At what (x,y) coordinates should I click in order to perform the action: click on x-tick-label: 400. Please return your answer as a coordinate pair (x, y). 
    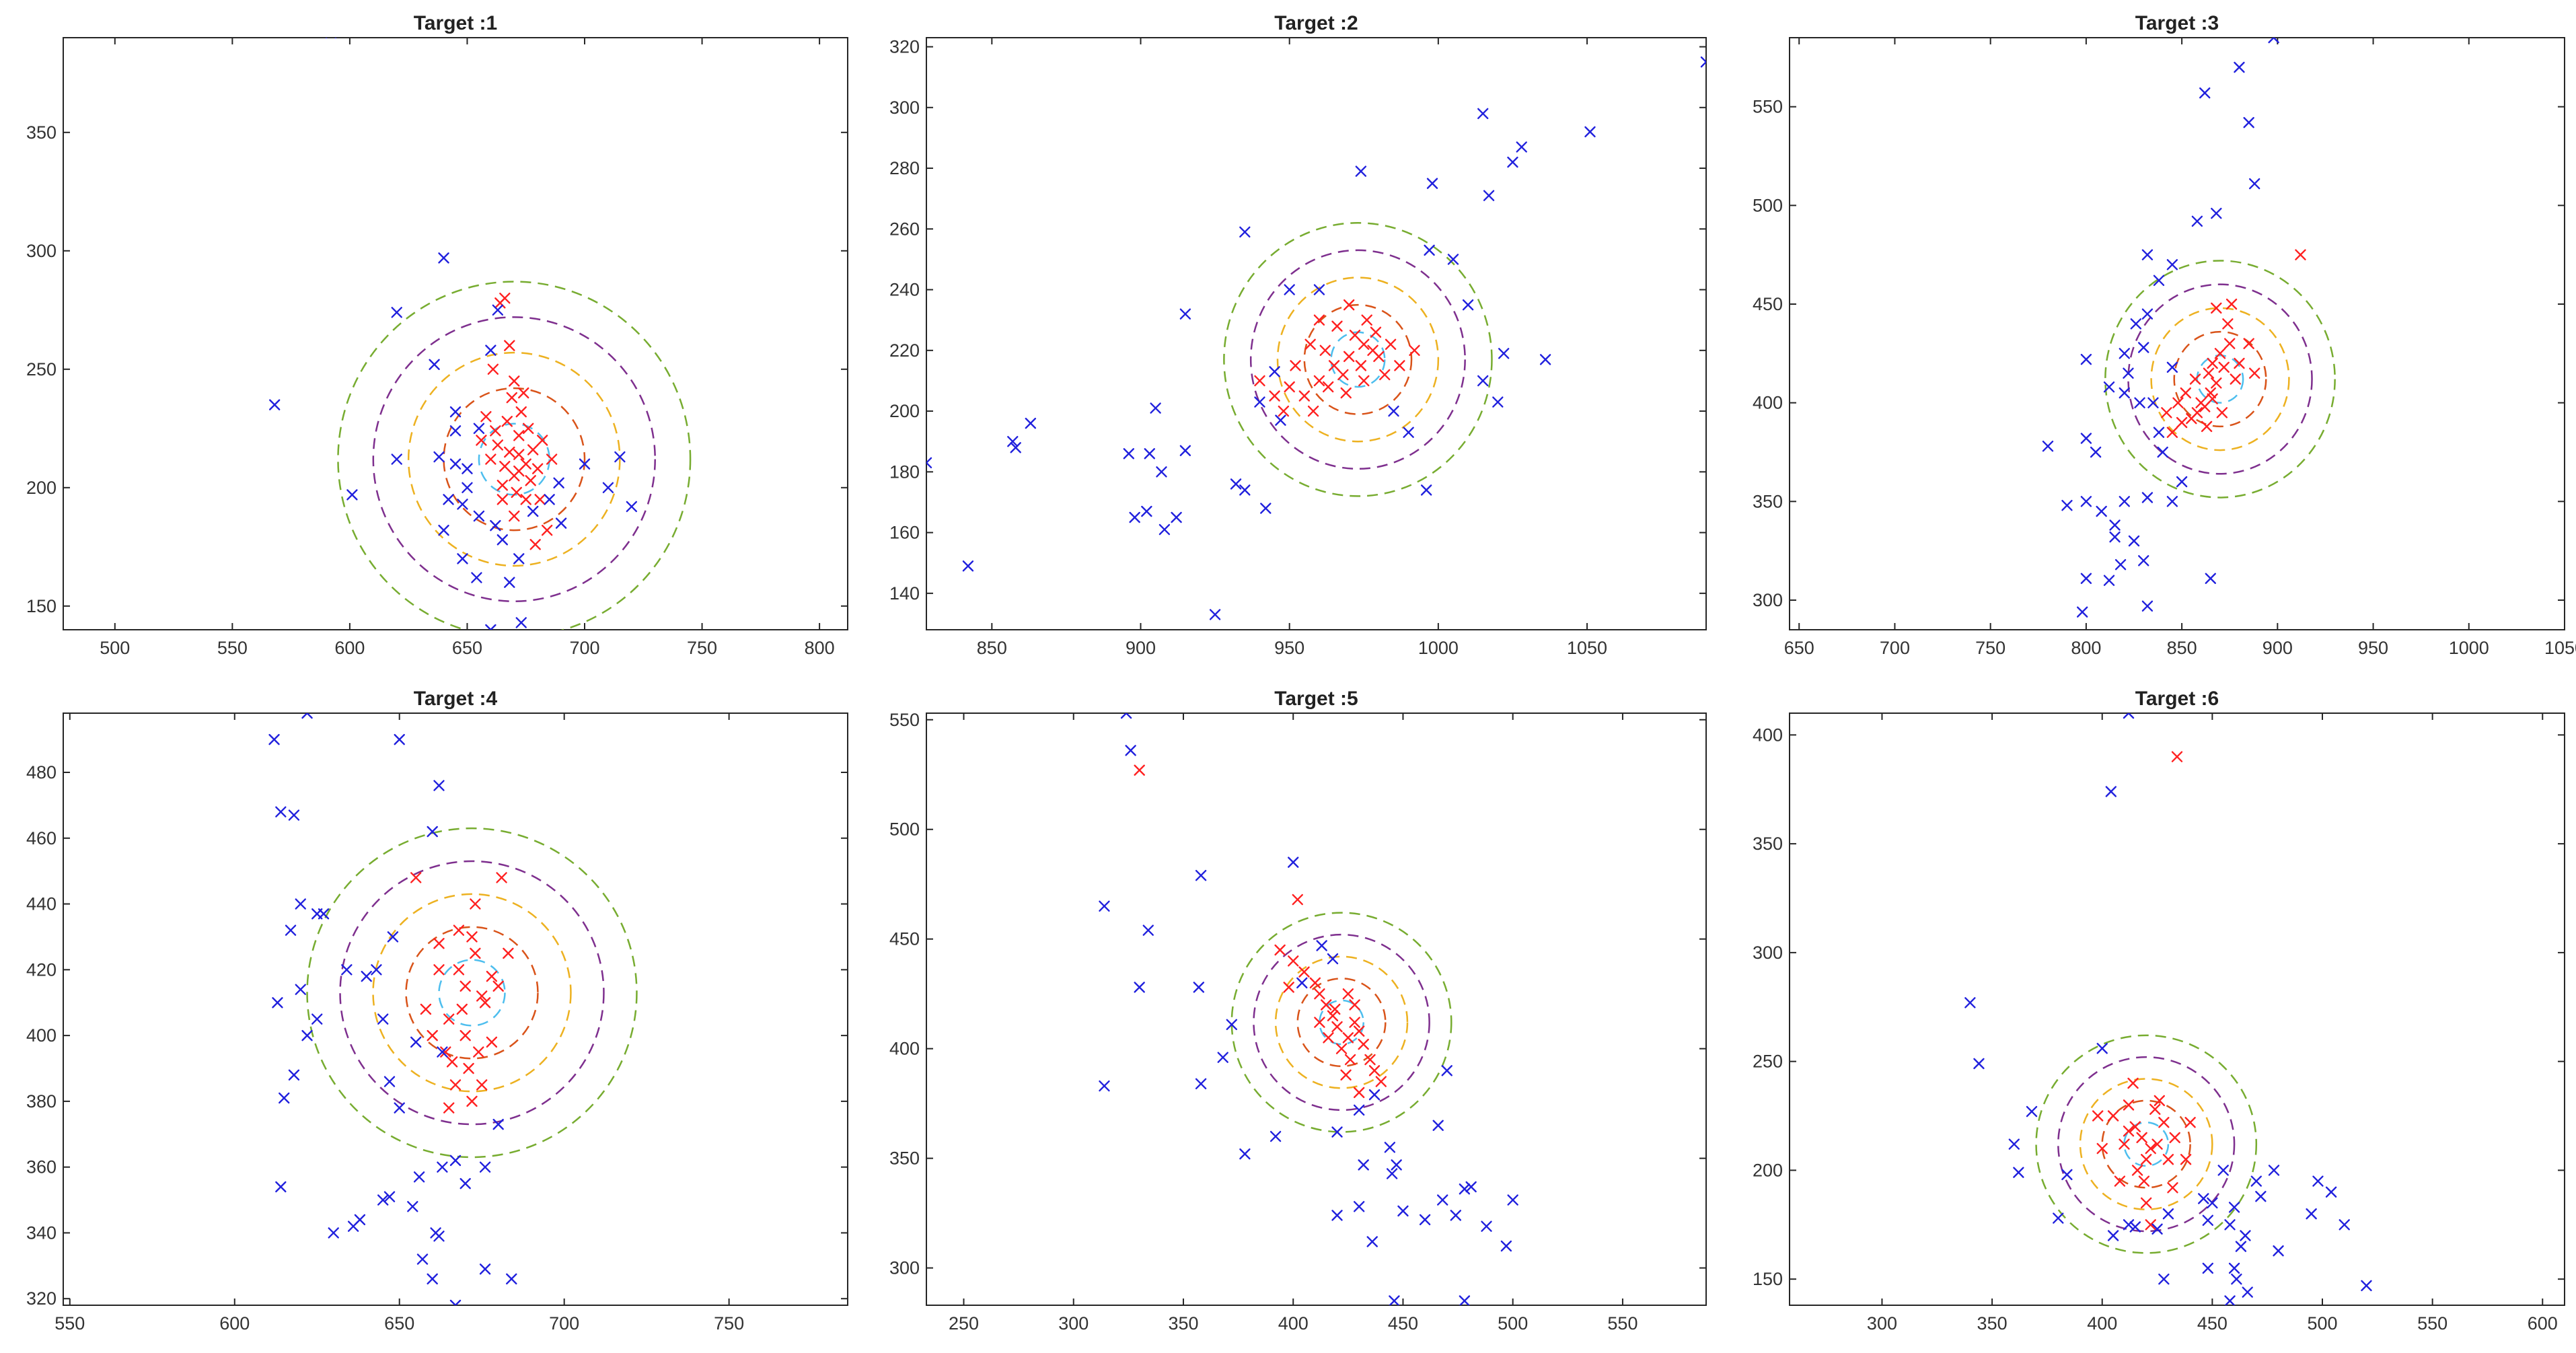
    Looking at the image, I should click on (2102, 1323).